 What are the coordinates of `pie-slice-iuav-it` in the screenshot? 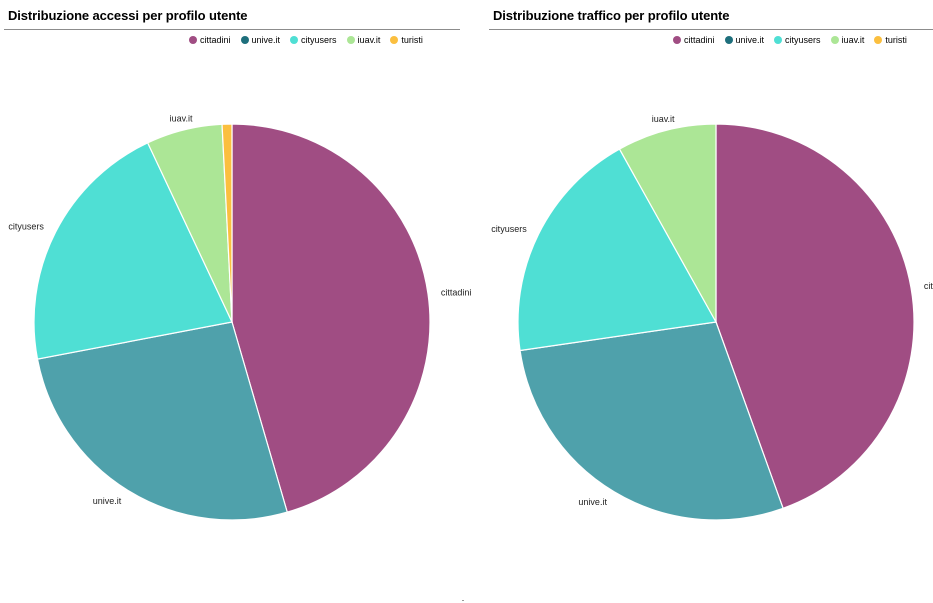 It's located at (667, 224).